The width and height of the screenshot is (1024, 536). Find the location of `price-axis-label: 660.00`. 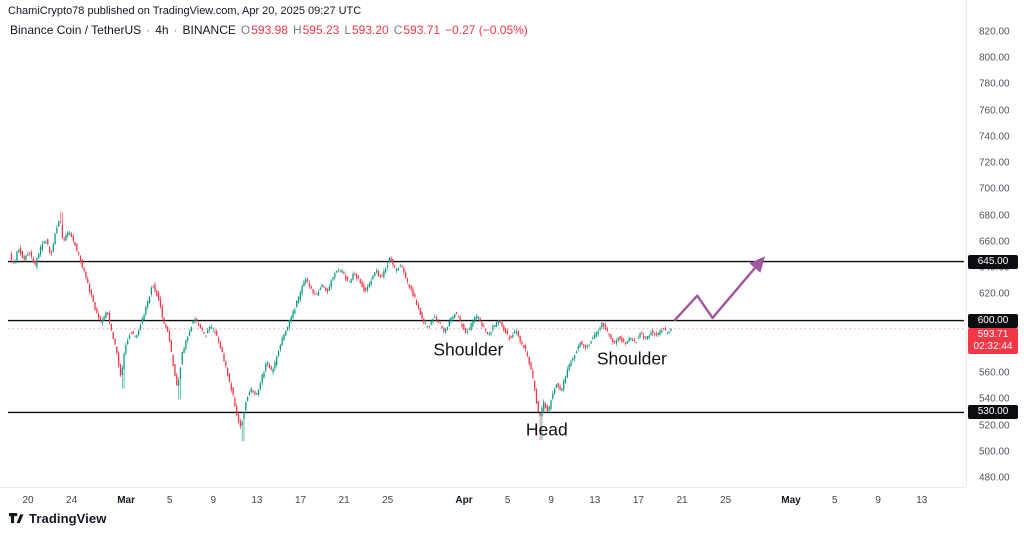

price-axis-label: 660.00 is located at coordinates (994, 242).